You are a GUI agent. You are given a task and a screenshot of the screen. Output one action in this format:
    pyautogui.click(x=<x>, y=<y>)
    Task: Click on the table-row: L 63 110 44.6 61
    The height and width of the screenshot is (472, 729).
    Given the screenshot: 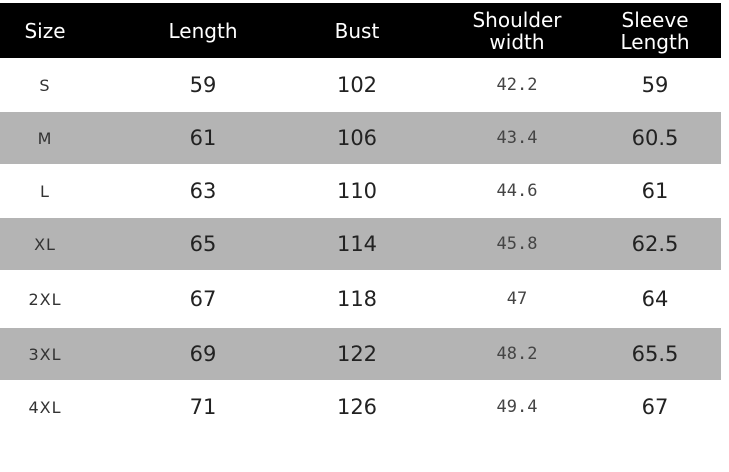 What is the action you would take?
    pyautogui.click(x=360, y=191)
    